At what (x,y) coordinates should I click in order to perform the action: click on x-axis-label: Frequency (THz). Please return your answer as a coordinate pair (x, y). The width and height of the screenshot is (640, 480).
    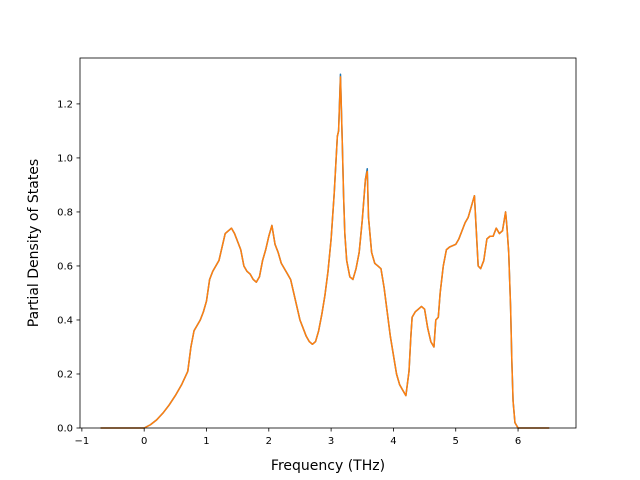
    Looking at the image, I should click on (328, 466).